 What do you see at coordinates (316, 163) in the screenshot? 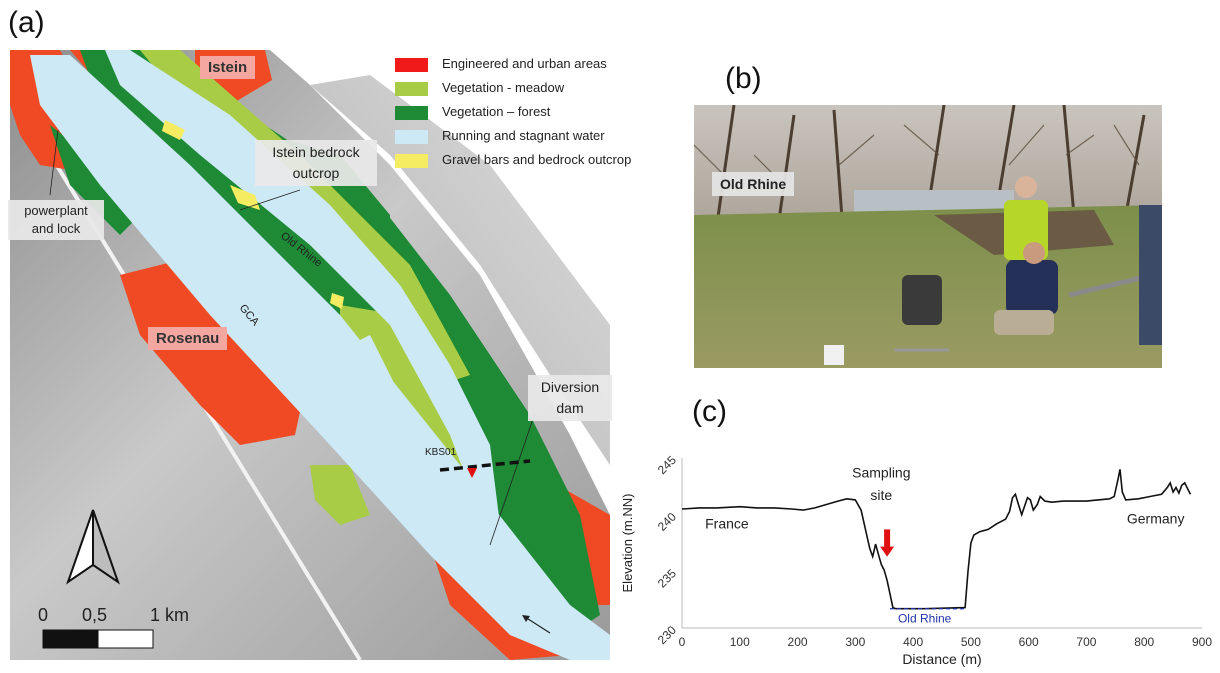
I see `label-istein-bedrock: Istein bedrock outcrop` at bounding box center [316, 163].